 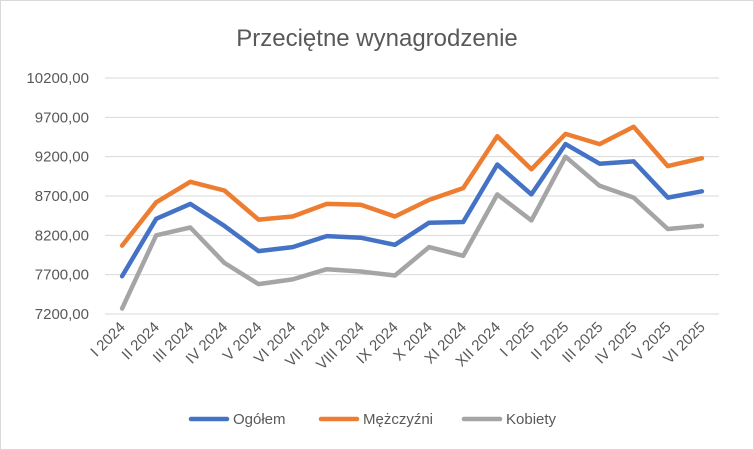 I want to click on y-tick-label: 8700,00, so click(x=62, y=196).